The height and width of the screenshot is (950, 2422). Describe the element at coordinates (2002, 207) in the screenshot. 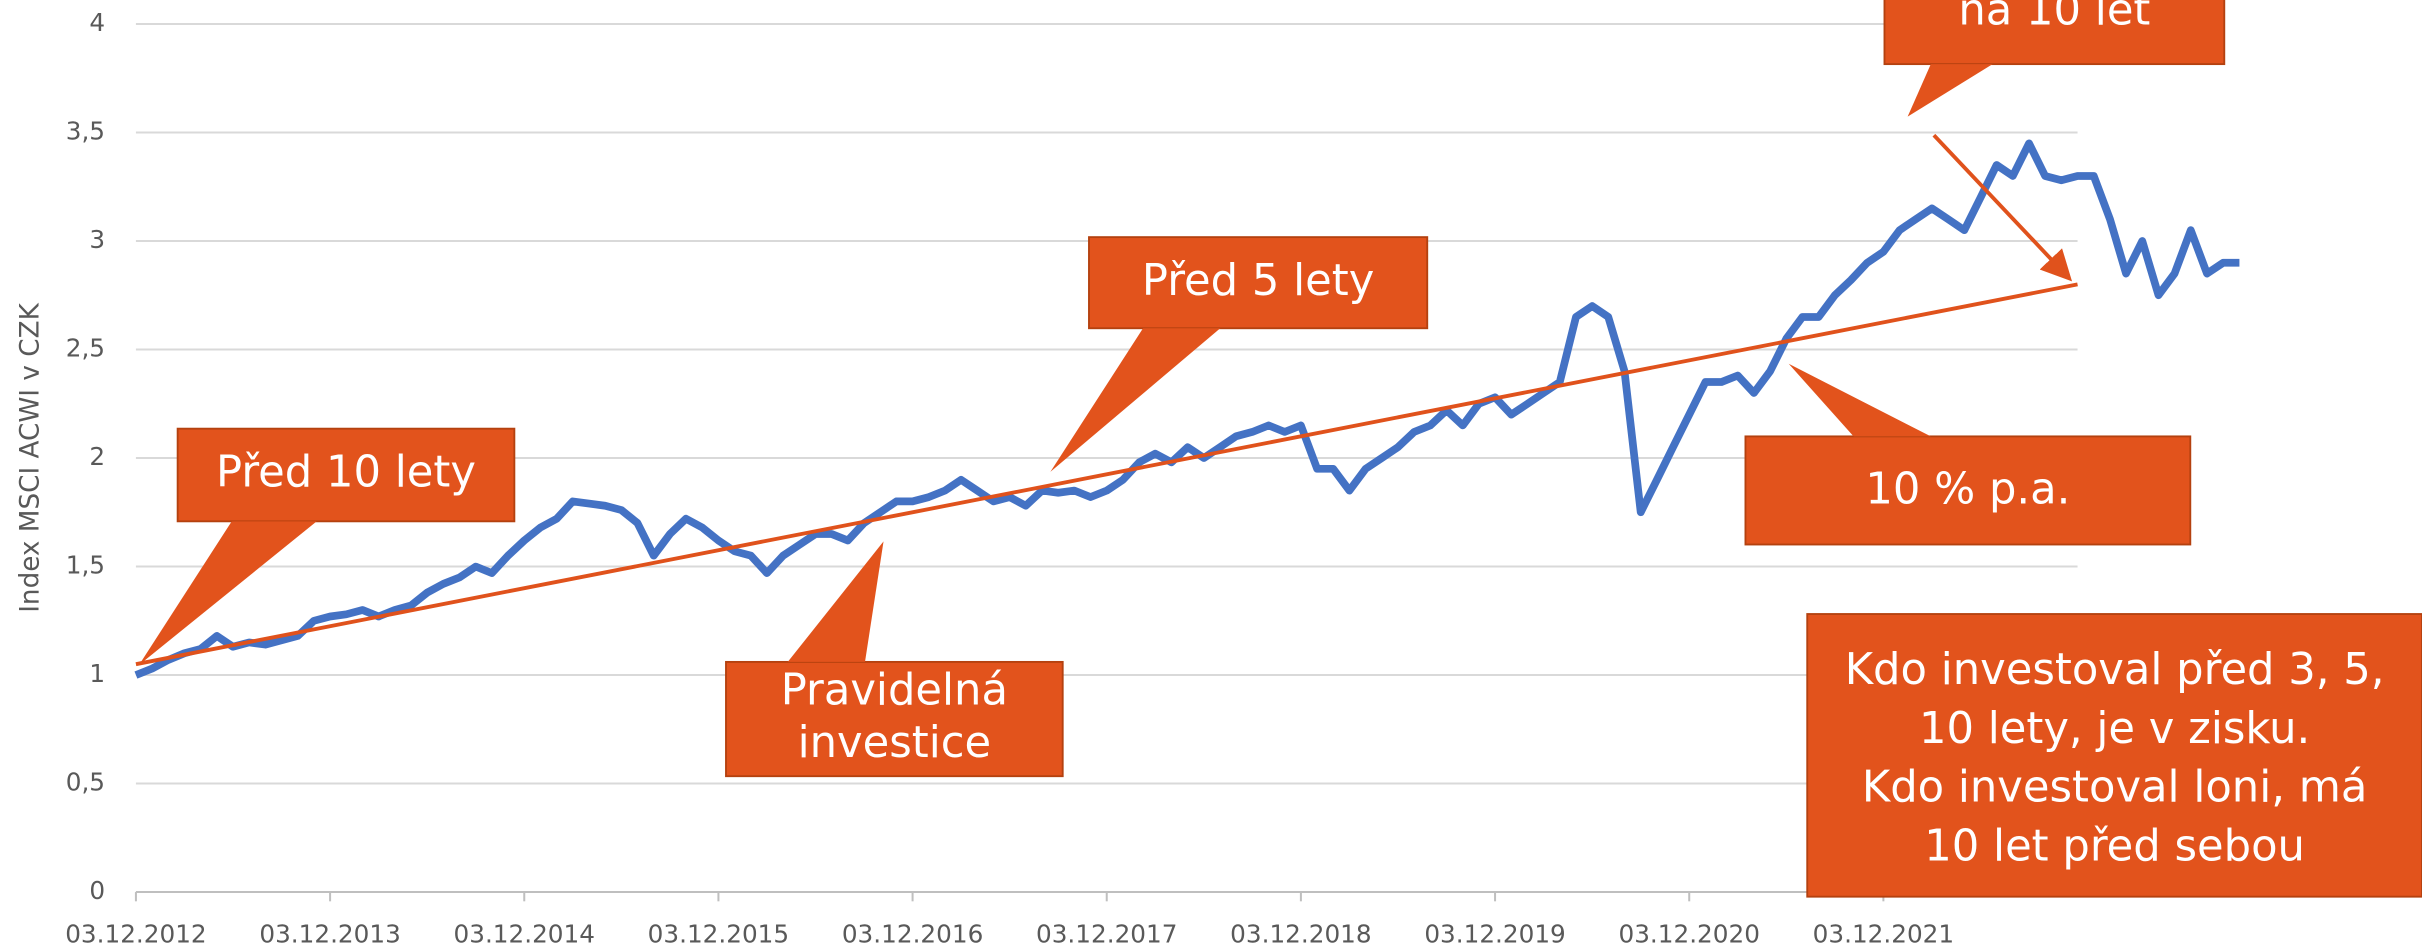

I see `arrow` at that location.